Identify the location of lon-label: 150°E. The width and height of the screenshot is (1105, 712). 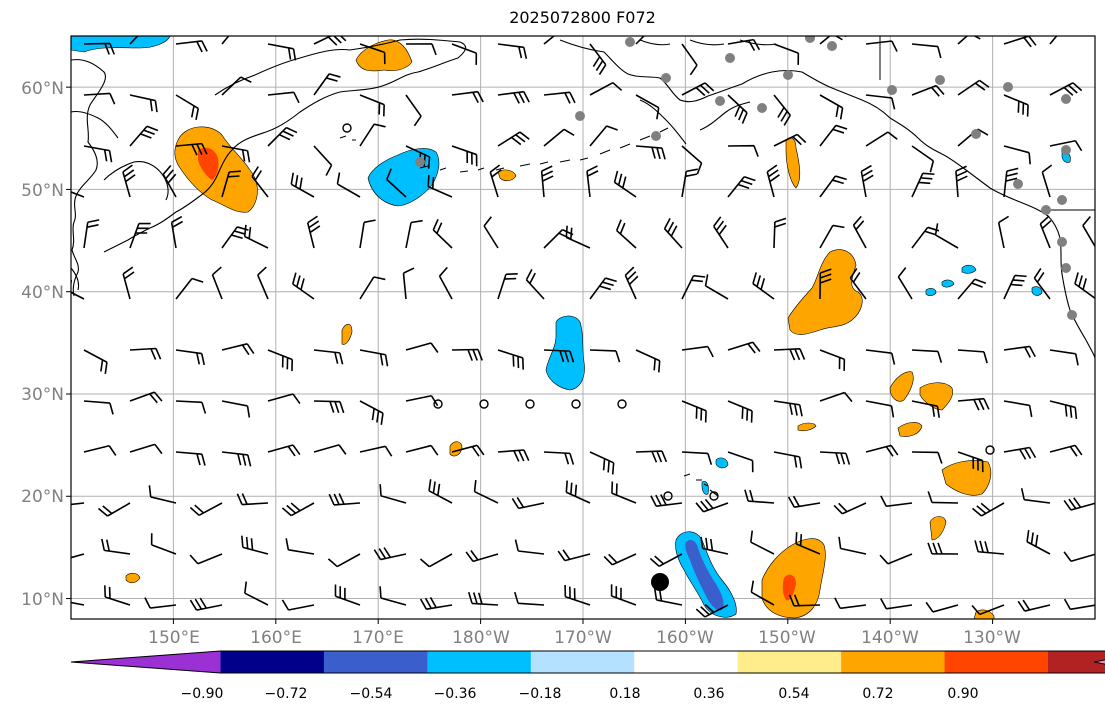
(174, 638).